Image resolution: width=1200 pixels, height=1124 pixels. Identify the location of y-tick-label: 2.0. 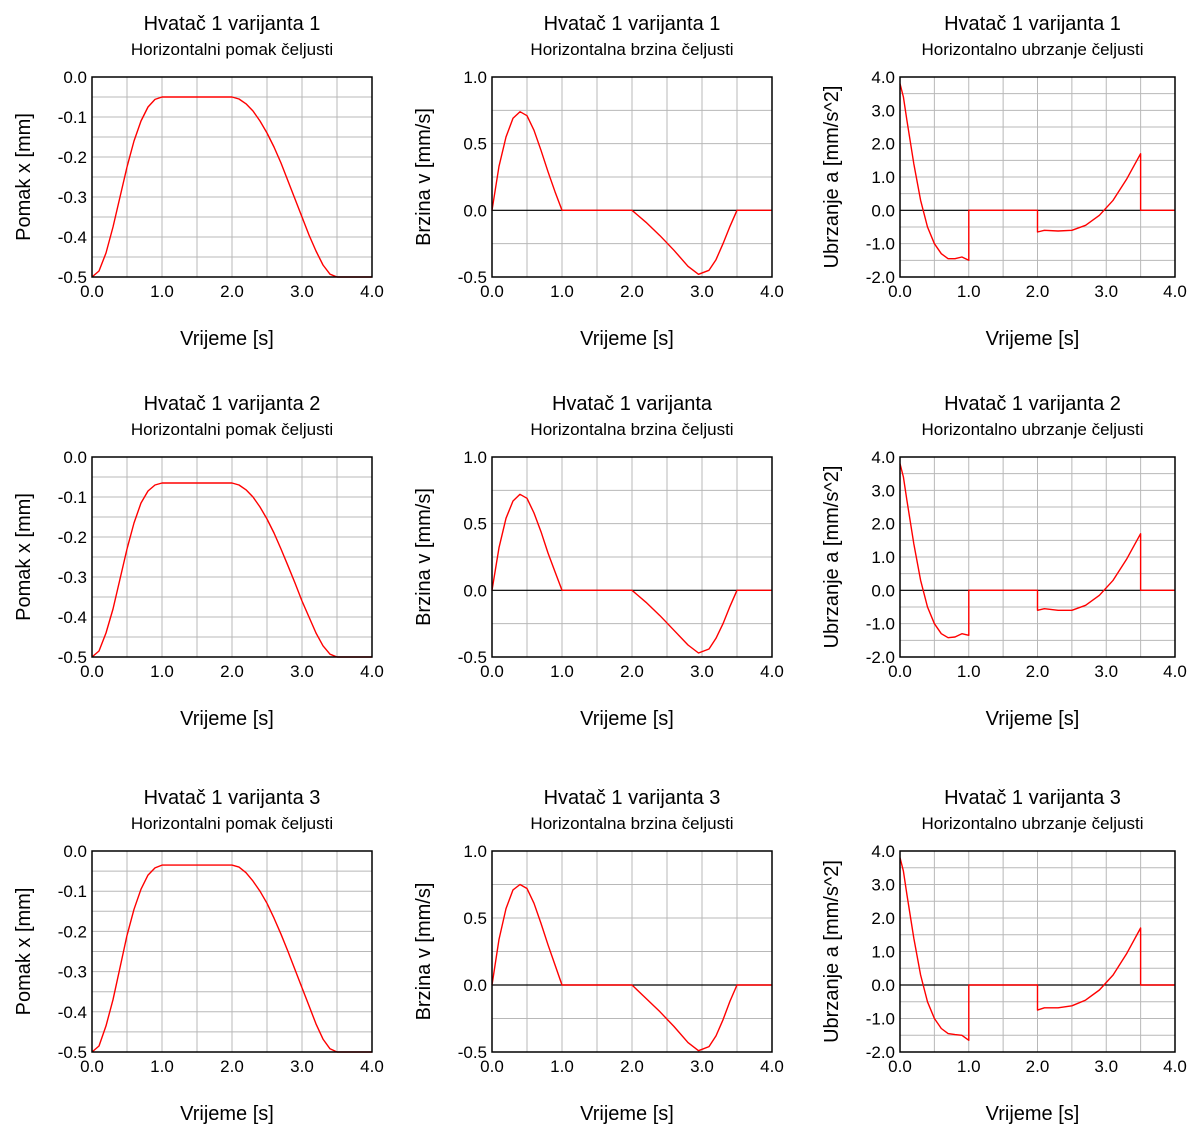
(883, 524).